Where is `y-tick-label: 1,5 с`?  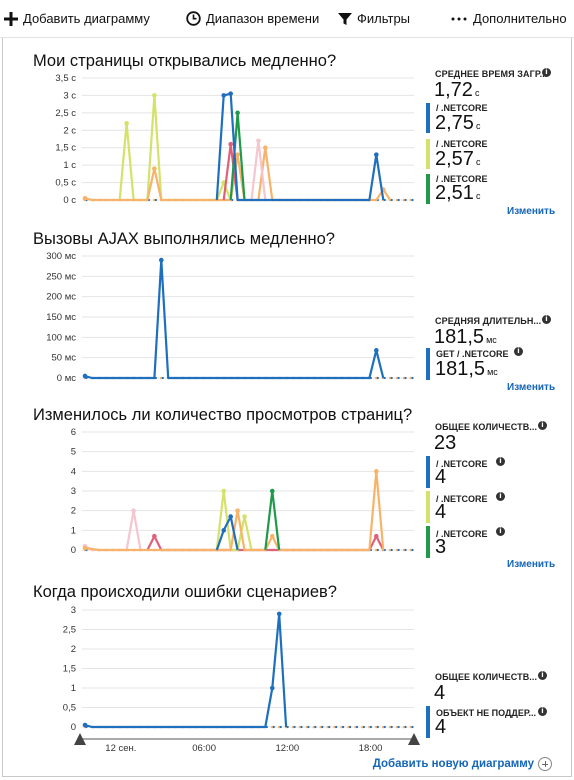
y-tick-label: 1,5 с is located at coordinates (65, 148).